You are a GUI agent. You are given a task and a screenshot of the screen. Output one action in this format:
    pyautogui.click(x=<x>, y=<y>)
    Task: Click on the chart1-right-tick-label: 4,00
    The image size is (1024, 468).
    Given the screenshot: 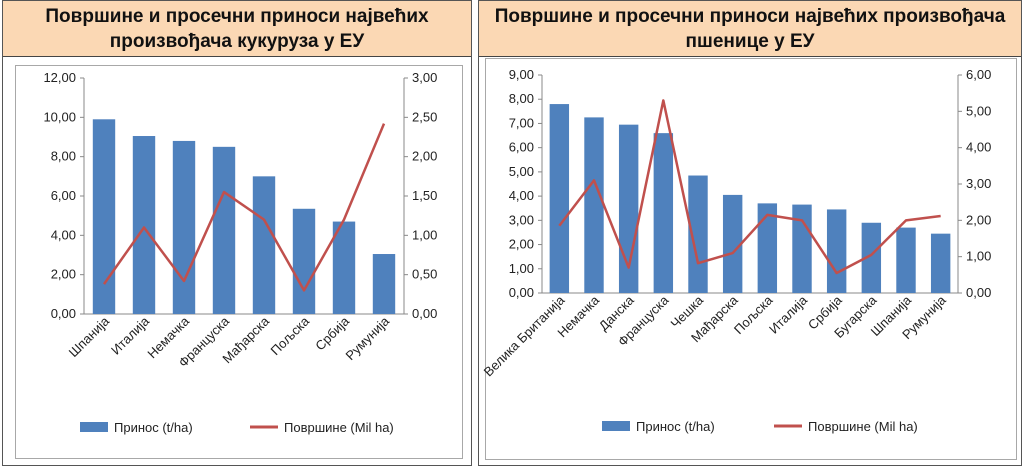 What is the action you would take?
    pyautogui.click(x=978, y=147)
    